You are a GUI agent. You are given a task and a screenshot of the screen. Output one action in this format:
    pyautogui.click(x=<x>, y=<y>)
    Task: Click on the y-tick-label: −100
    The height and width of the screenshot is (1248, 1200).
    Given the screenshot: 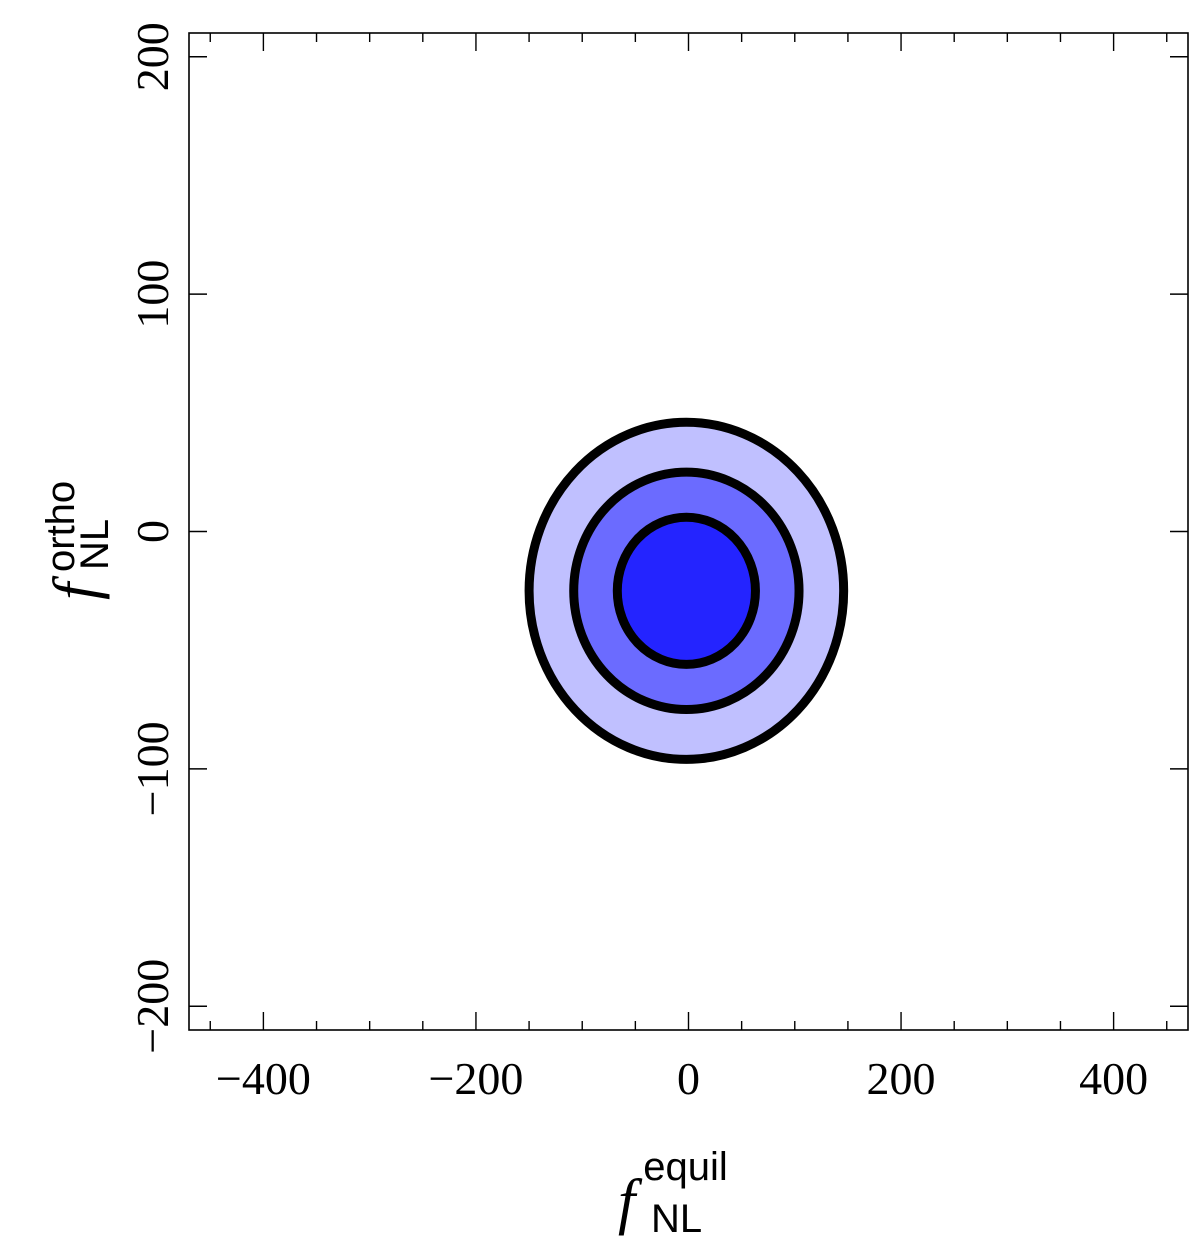 What is the action you would take?
    pyautogui.click(x=152, y=768)
    